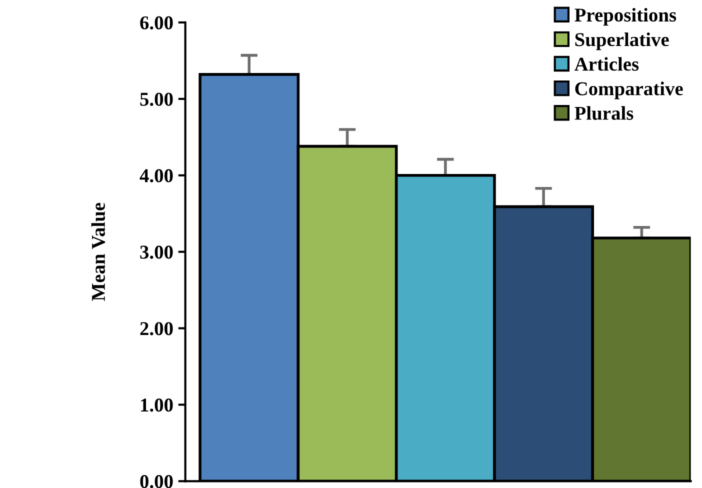 The image size is (702, 488). Describe the element at coordinates (629, 91) in the screenshot. I see `legend-label: Comparative` at that location.